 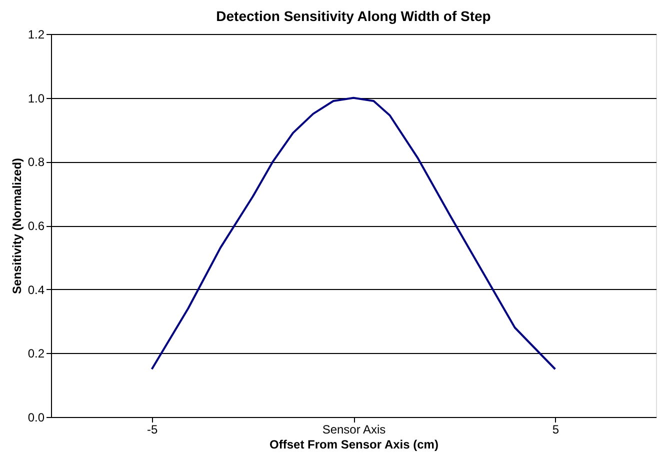 What do you see at coordinates (354, 429) in the screenshot?
I see `x-tick-label: Sensor Axis` at bounding box center [354, 429].